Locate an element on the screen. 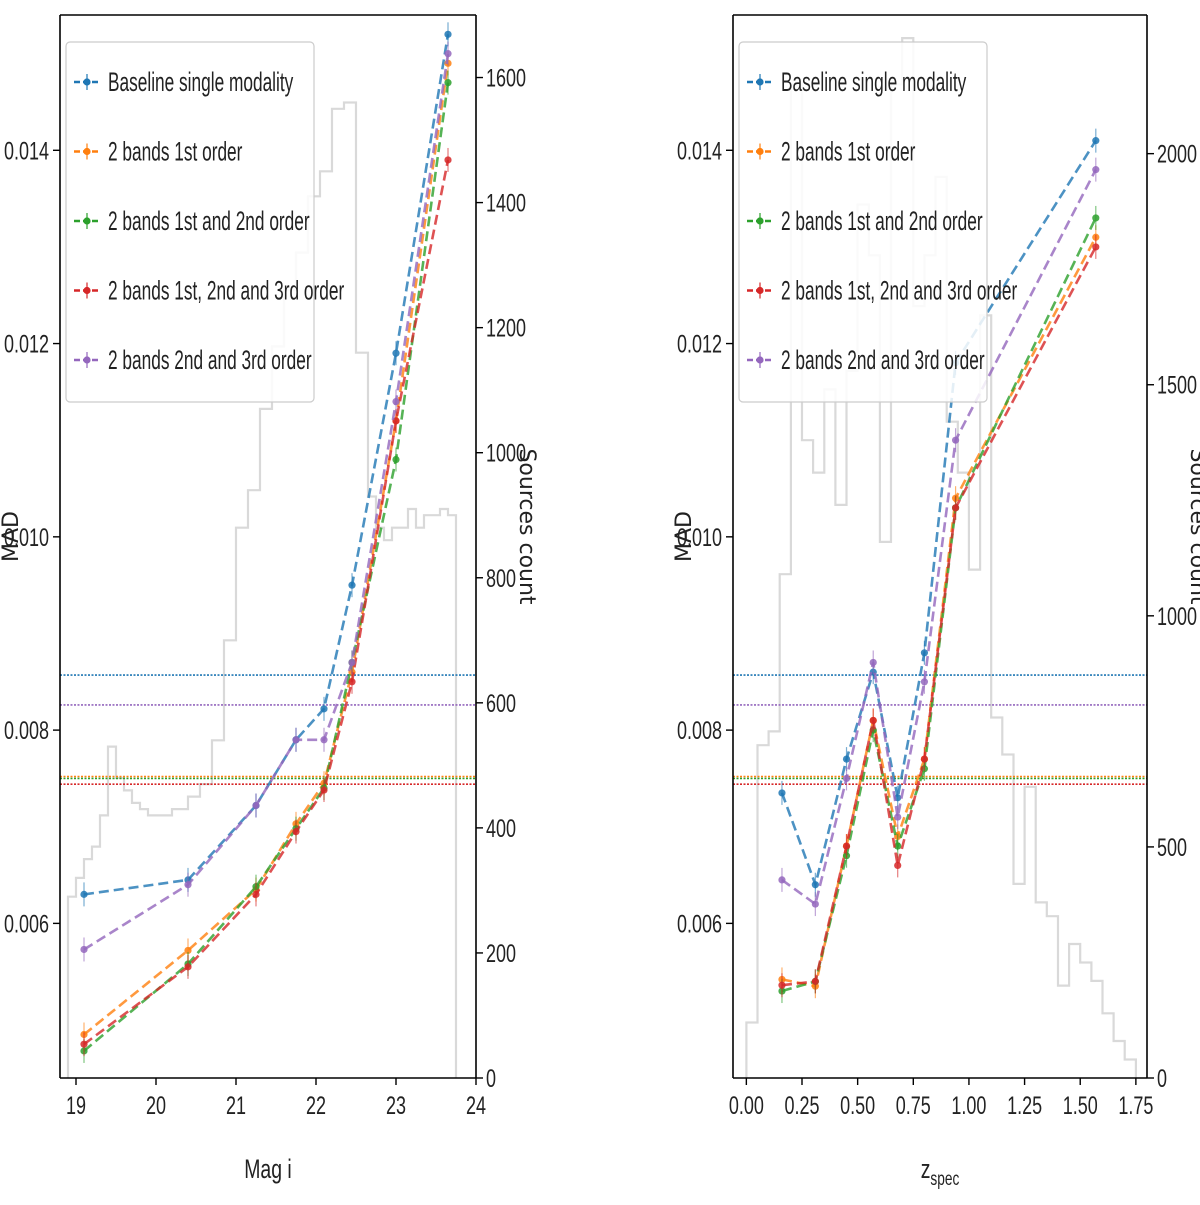  x-tick-label: 0.00 is located at coordinates (746, 1105).